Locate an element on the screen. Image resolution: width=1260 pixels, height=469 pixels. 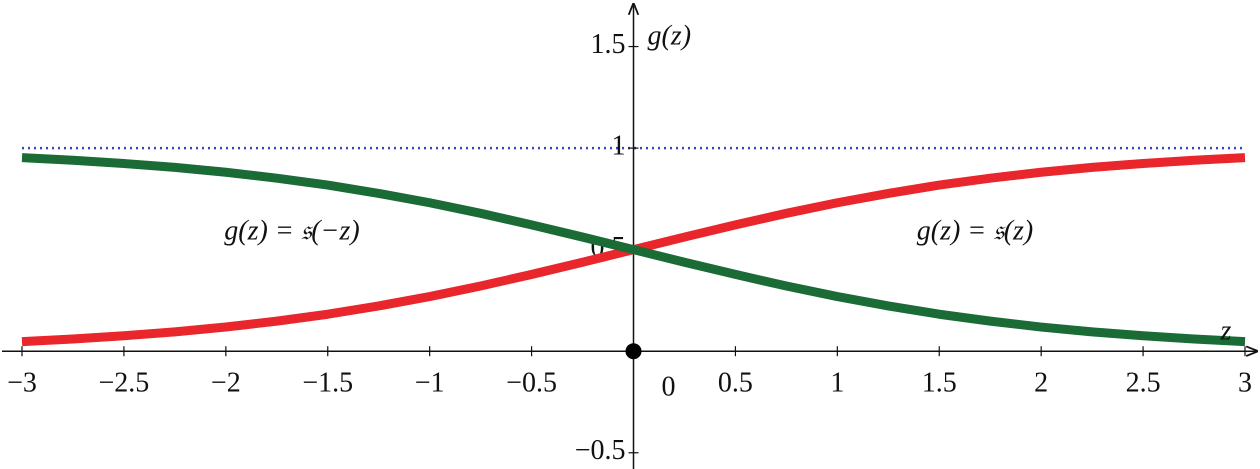
x-tick-label: 2.5 is located at coordinates (1143, 383).